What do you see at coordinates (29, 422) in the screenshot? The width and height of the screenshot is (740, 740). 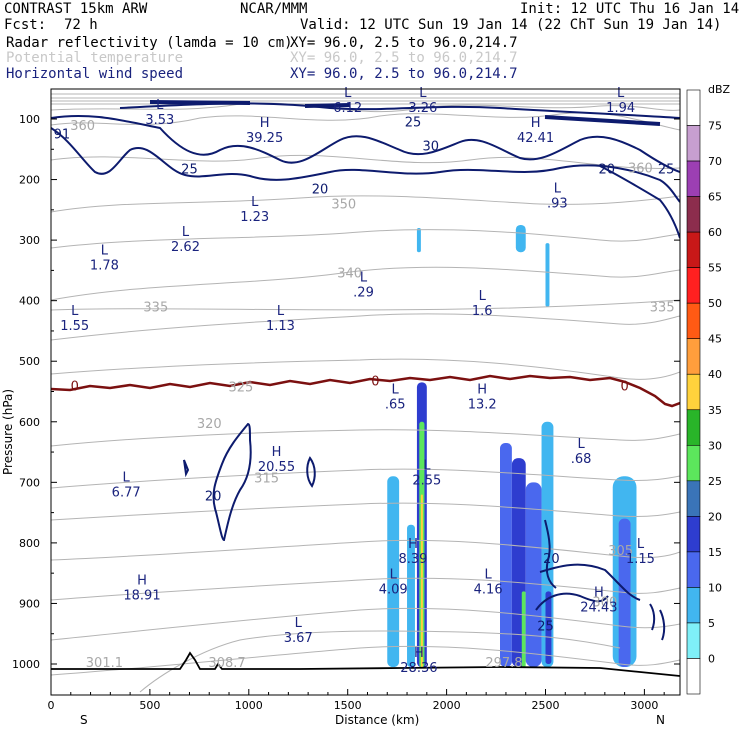 I see `y-tick-label: 600` at bounding box center [29, 422].